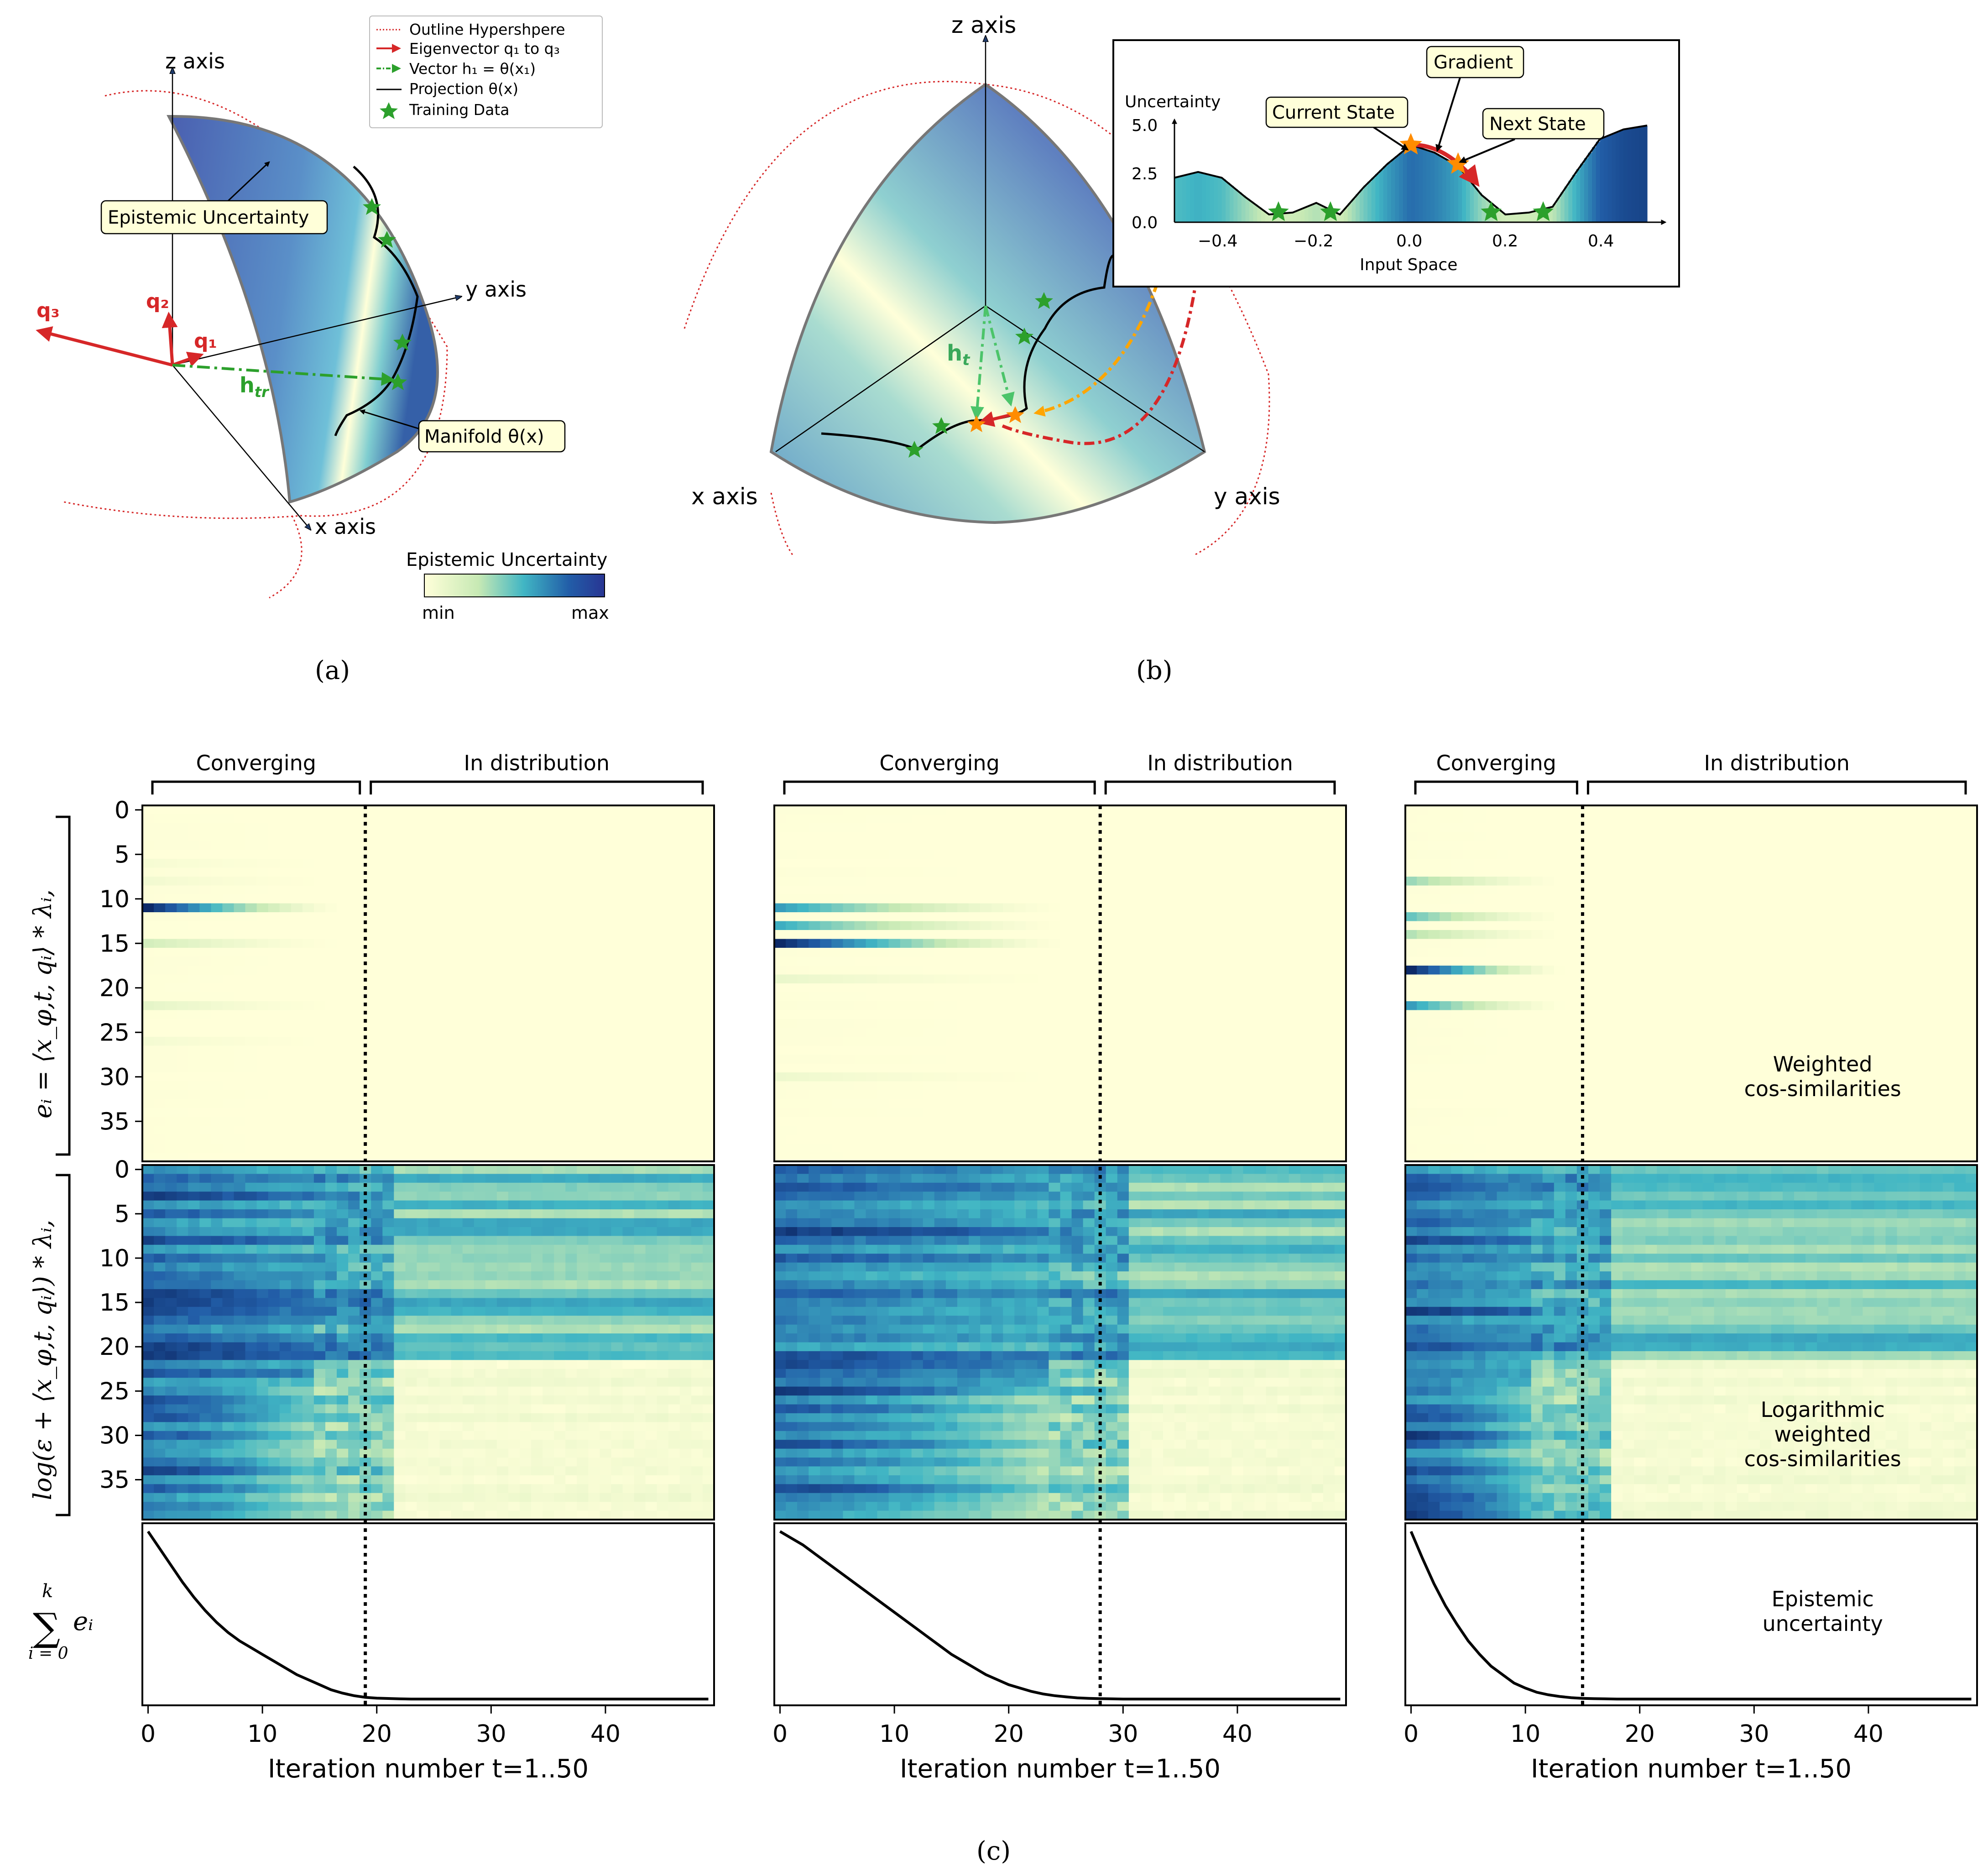 This screenshot has height=1876, width=1988. Describe the element at coordinates (1313, 241) in the screenshot. I see `inset-xtick: −0.2` at that location.